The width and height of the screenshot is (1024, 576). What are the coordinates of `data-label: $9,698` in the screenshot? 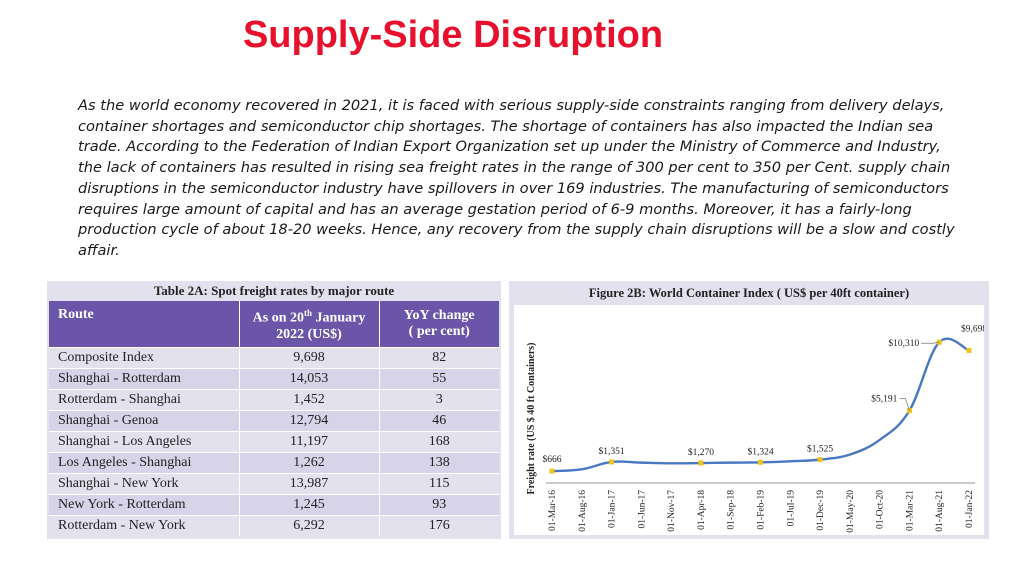 It's located at (972, 328).